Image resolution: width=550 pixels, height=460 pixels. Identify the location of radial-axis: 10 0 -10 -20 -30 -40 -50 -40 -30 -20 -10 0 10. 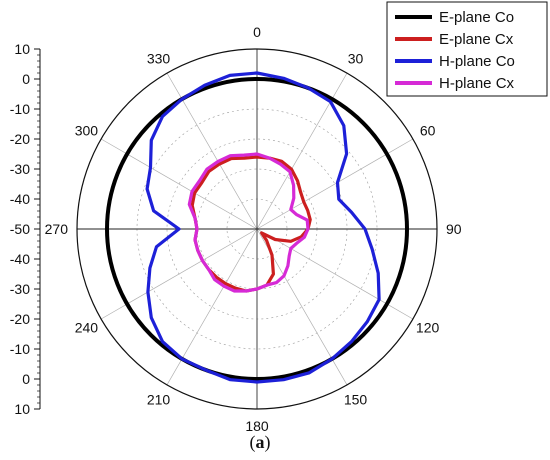
(25, 229).